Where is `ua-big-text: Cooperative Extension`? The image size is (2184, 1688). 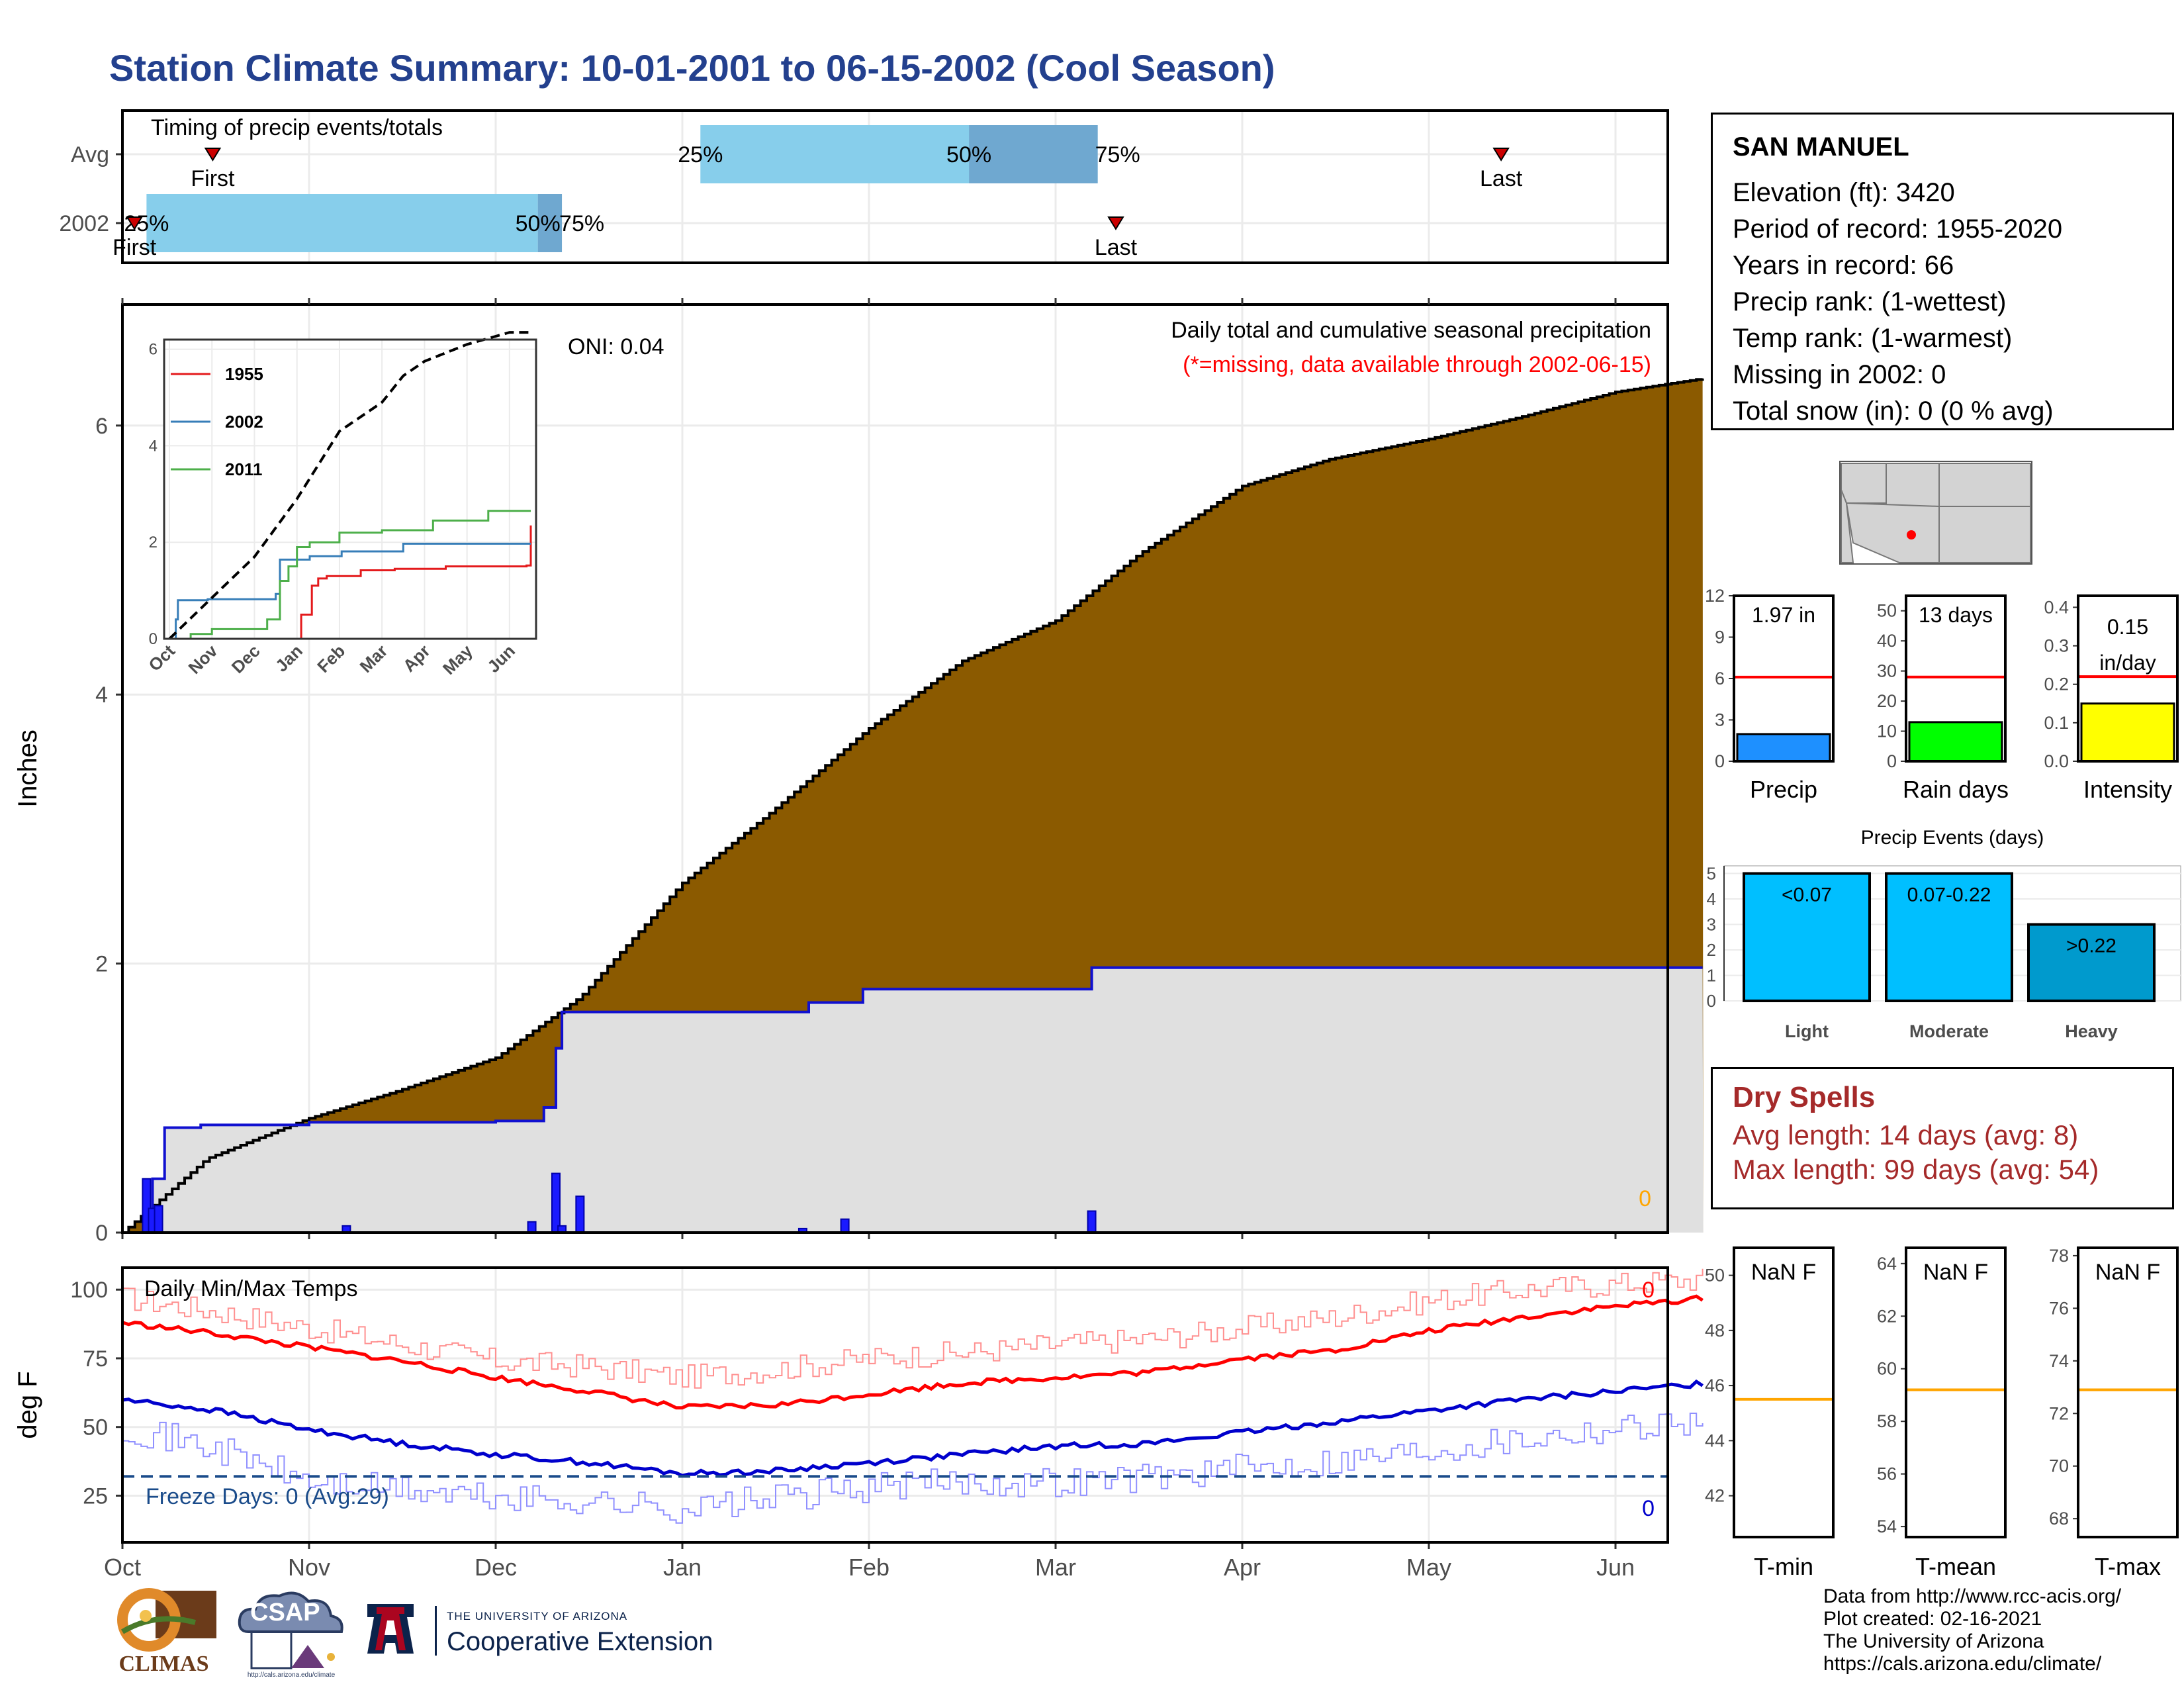 ua-big-text: Cooperative Extension is located at coordinates (580, 1641).